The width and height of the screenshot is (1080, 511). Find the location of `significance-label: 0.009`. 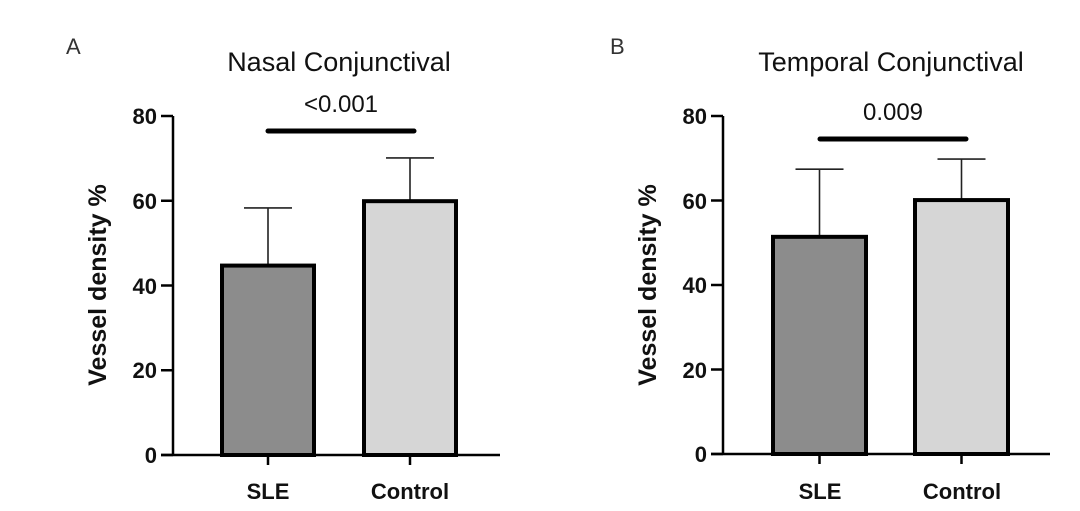

significance-label: 0.009 is located at coordinates (893, 112).